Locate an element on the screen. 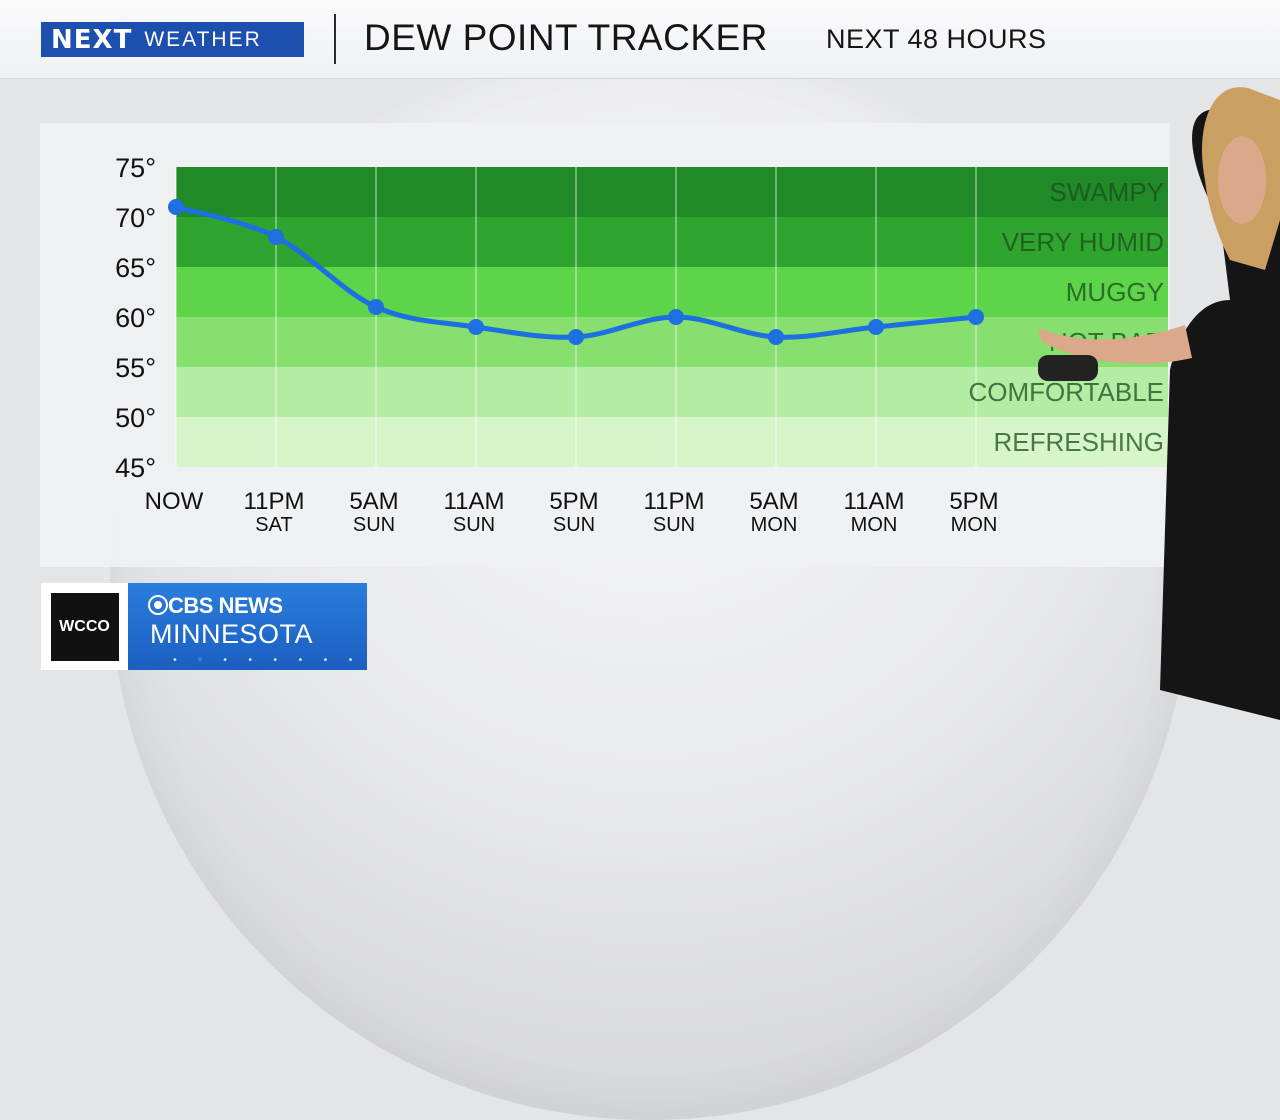  band-swampy is located at coordinates (672, 192).